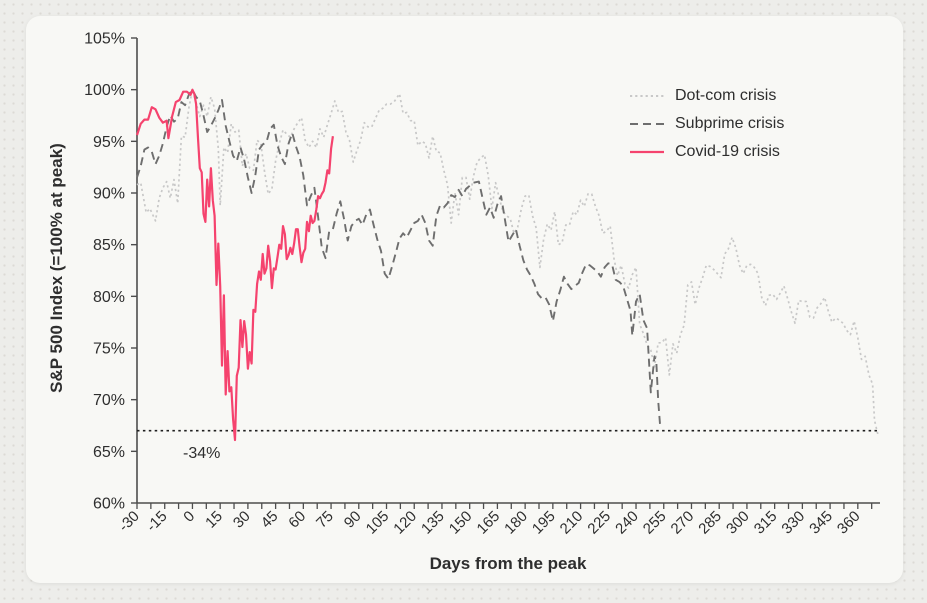 This screenshot has height=603, width=927. What do you see at coordinates (109, 400) in the screenshot?
I see `y-tick-label: 70%` at bounding box center [109, 400].